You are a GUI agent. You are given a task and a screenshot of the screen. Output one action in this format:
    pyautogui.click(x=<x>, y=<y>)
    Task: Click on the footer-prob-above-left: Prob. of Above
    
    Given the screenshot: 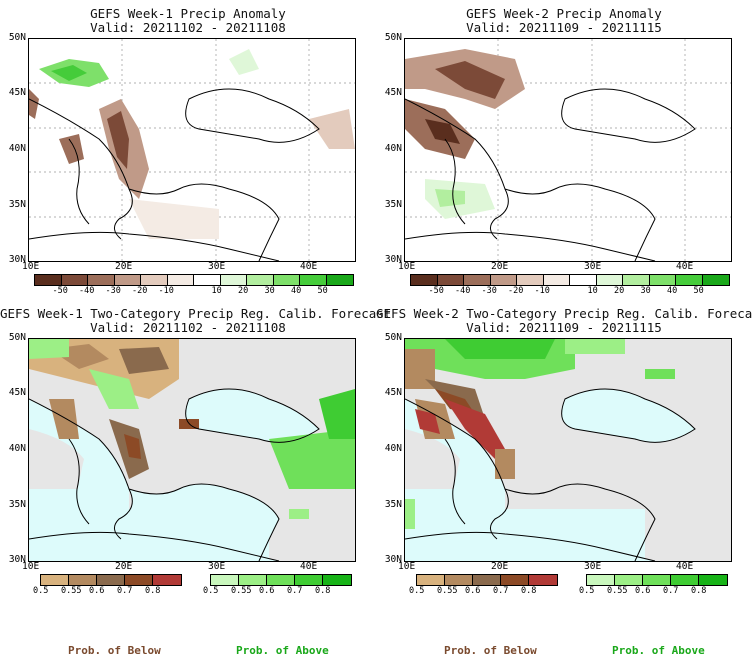 What is the action you would take?
    pyautogui.click(x=282, y=650)
    